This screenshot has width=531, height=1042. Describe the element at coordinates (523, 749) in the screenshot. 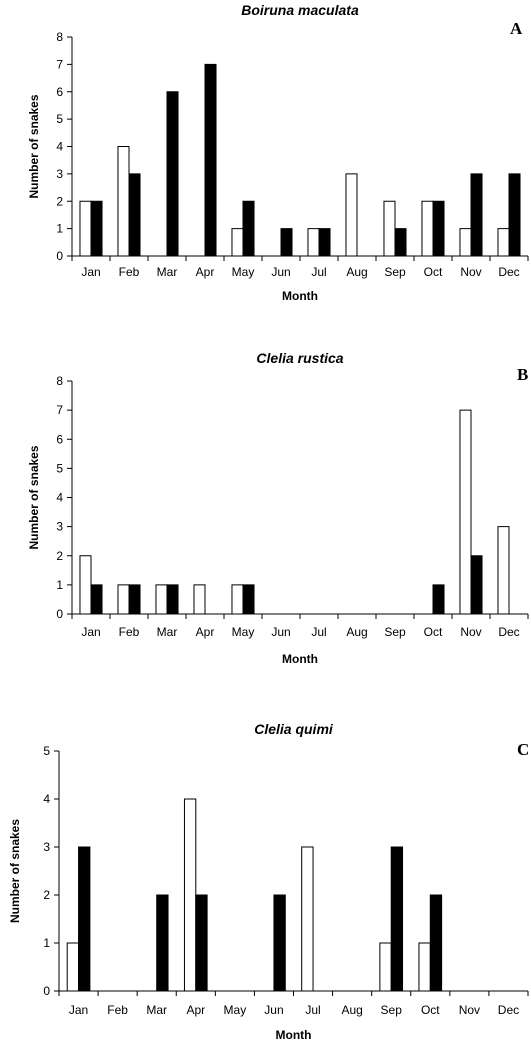

I see `panel-letter: C` at that location.